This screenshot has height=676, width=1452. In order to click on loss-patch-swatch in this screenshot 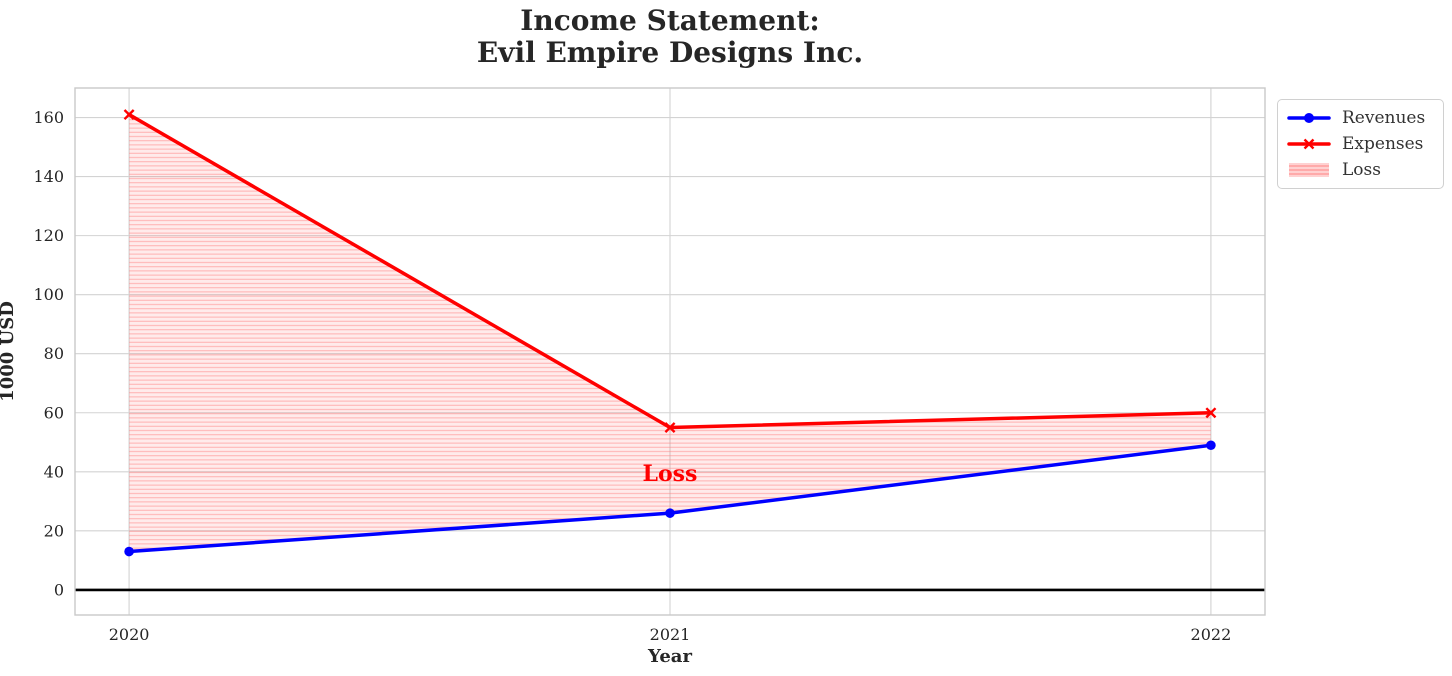, I will do `click(1309, 170)`.